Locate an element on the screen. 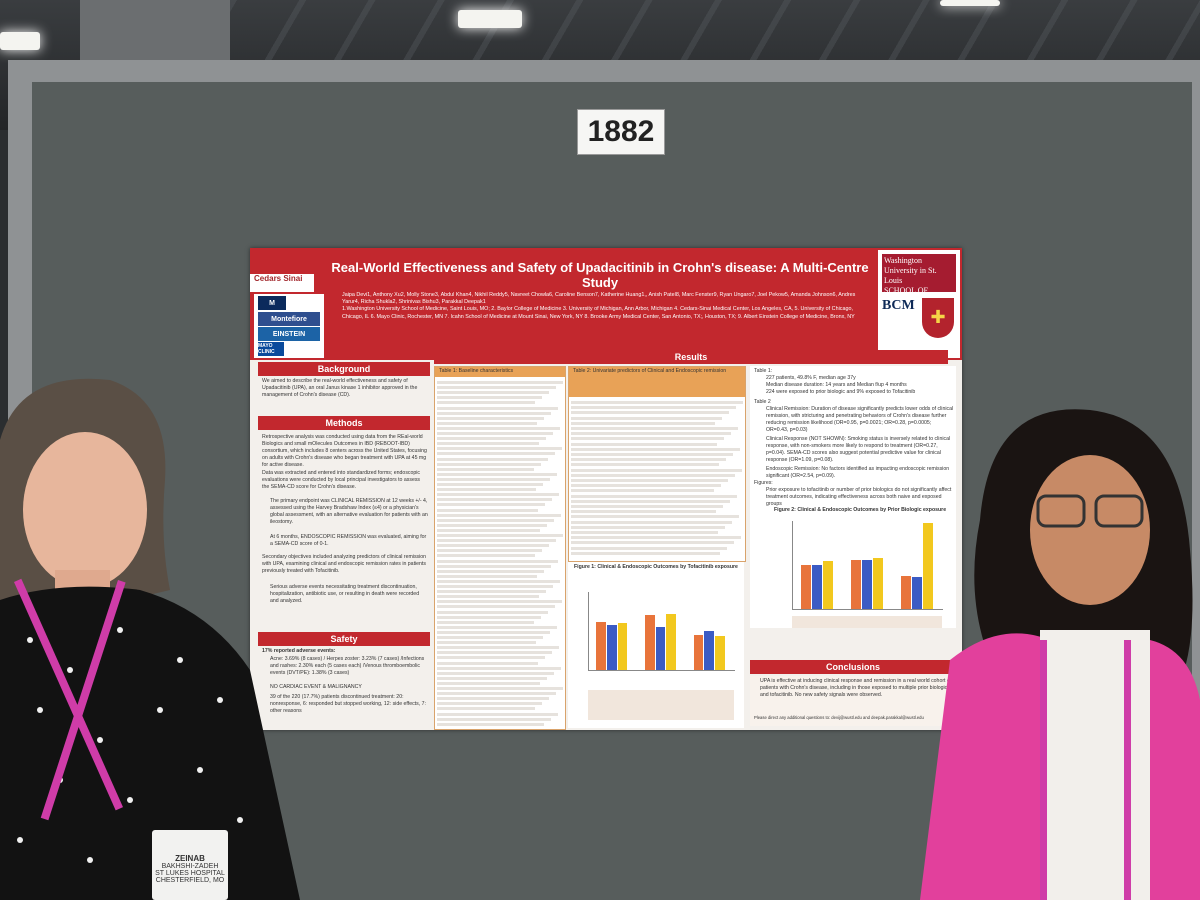  safety-text-1: 17% reported adverse events: is located at coordinates (299, 651).